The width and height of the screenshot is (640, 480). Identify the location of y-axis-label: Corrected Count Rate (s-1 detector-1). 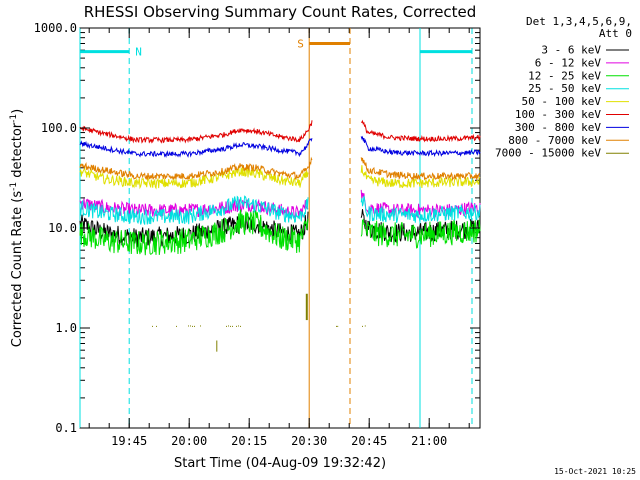
(17, 228).